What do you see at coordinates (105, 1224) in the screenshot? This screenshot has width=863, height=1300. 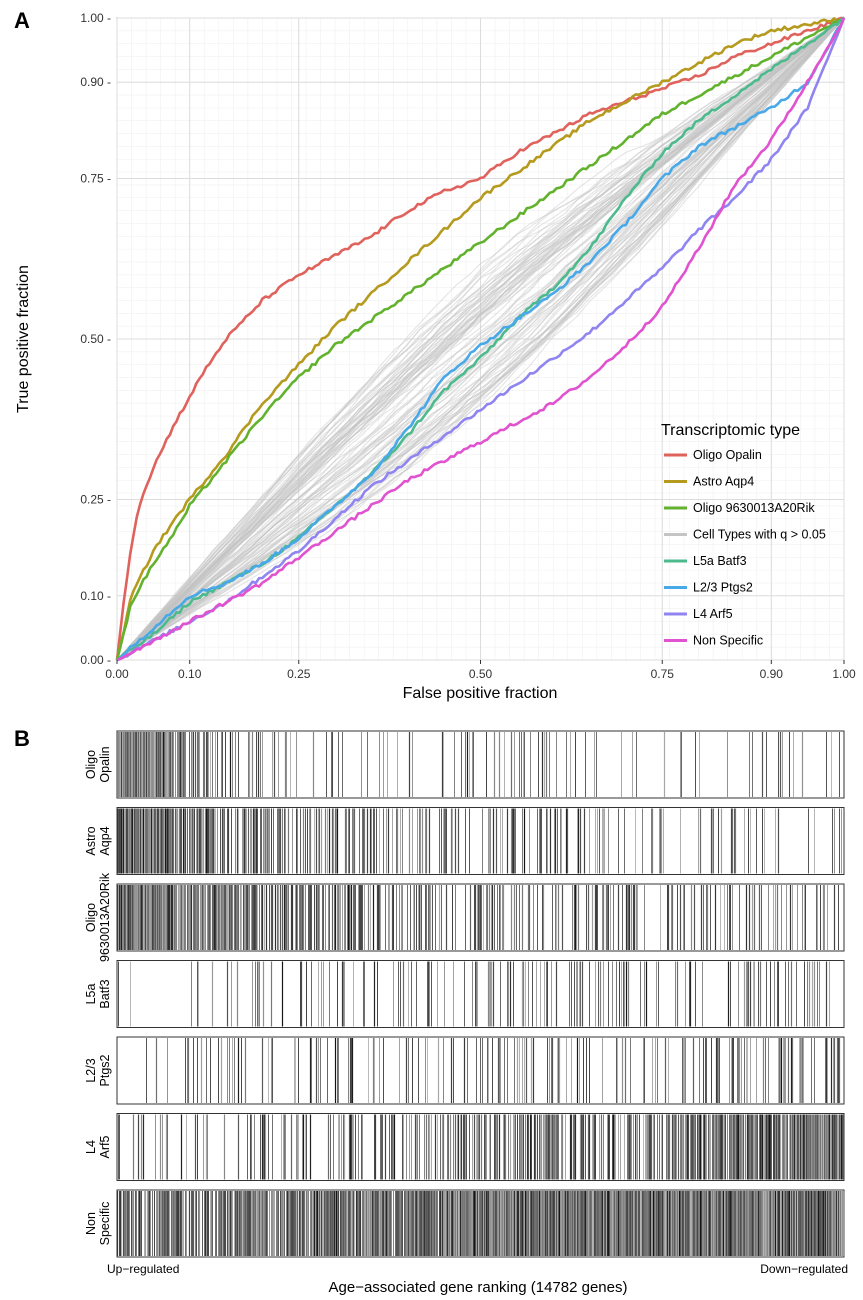 I see `barcode-row-label-line2: Specific` at bounding box center [105, 1224].